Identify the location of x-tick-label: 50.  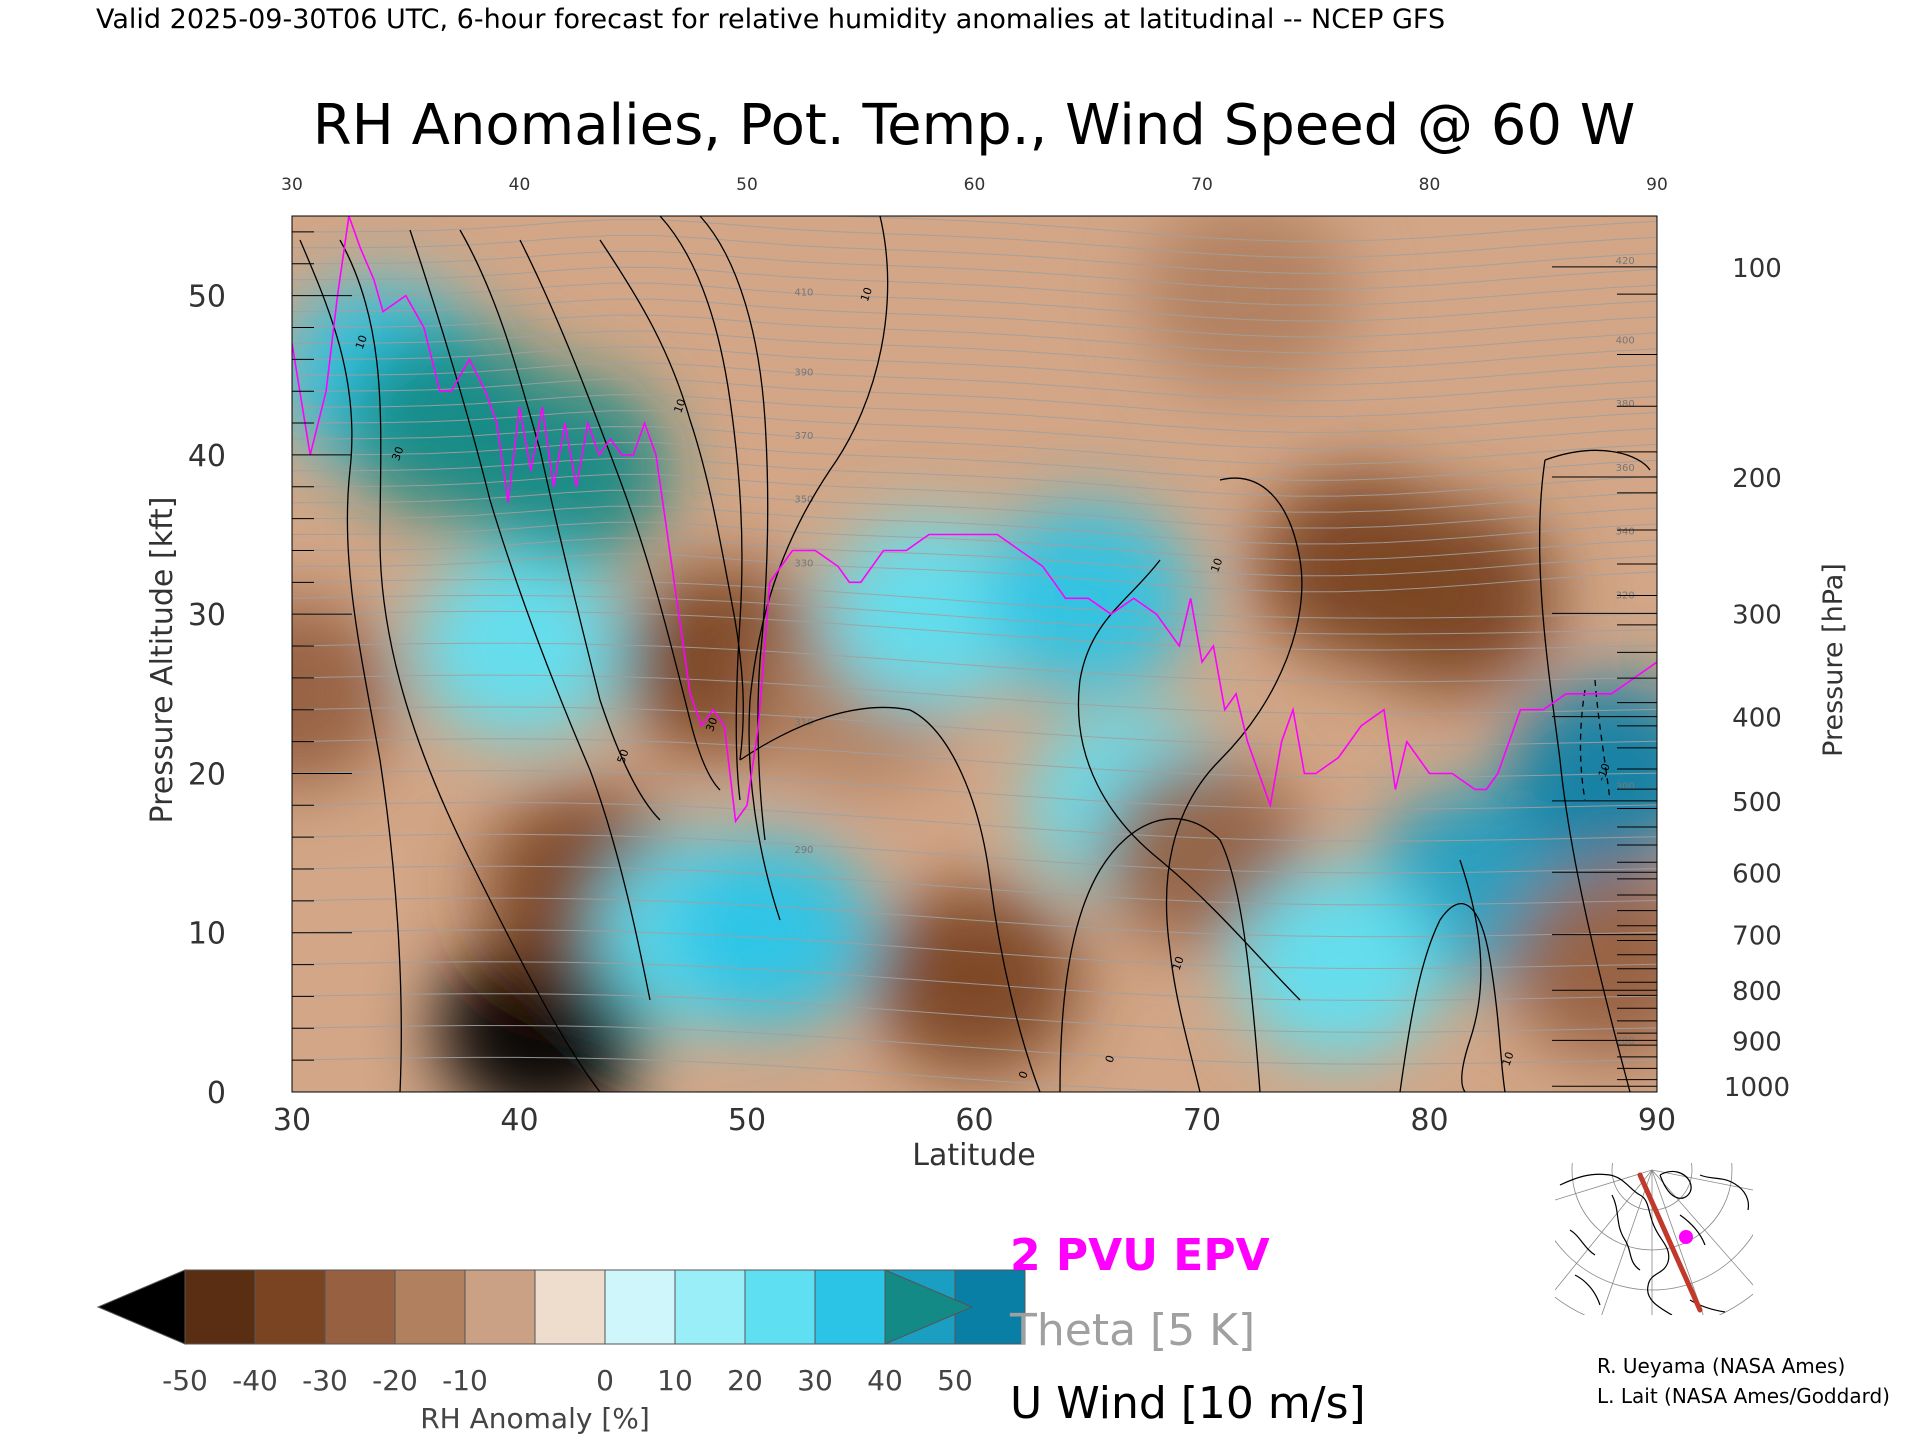
(747, 1120).